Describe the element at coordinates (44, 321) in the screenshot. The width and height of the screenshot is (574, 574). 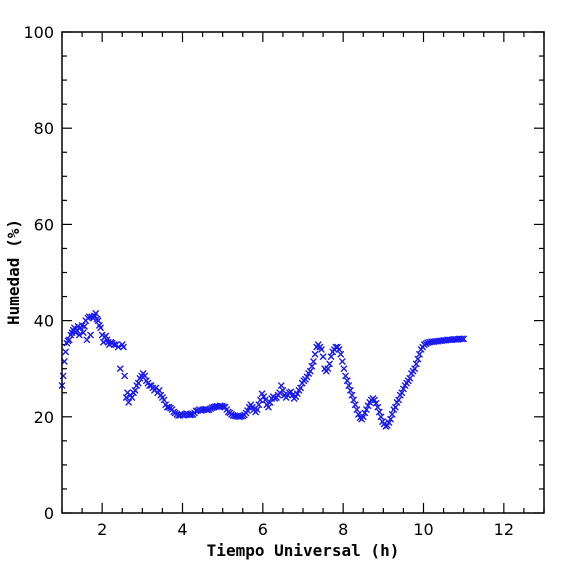
I see `y-tick-label: 40` at that location.